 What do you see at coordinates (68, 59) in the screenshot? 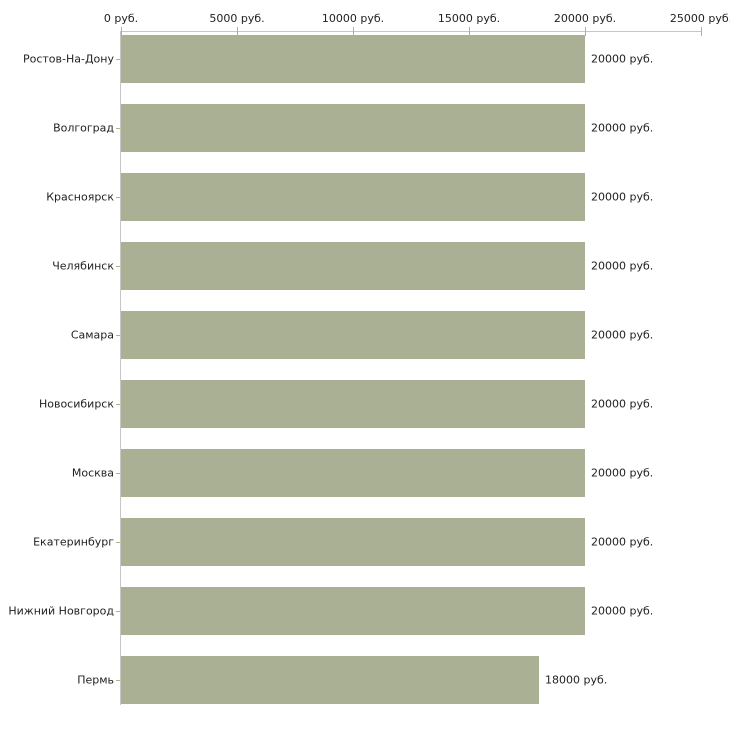
I see `category-label: Ростов-На-Дону` at bounding box center [68, 59].